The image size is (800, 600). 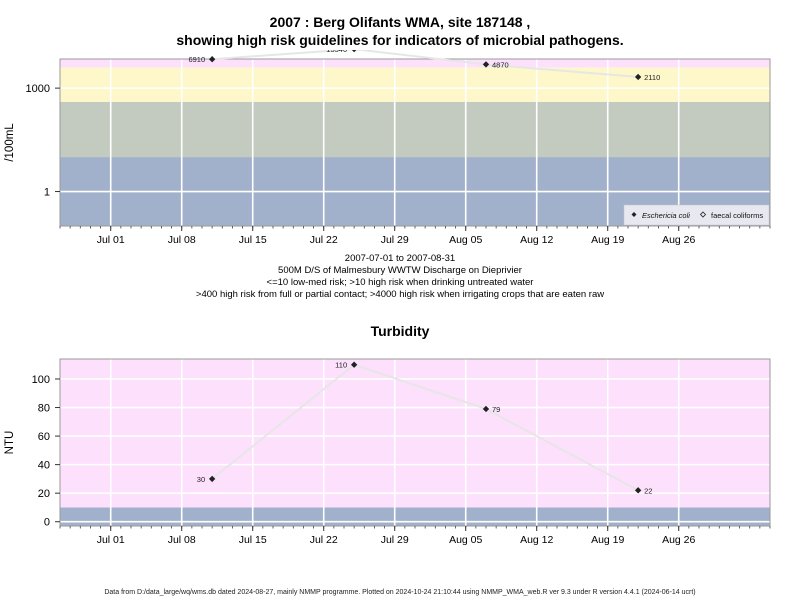 I want to click on y-tick-label: 60, so click(x=44, y=437).